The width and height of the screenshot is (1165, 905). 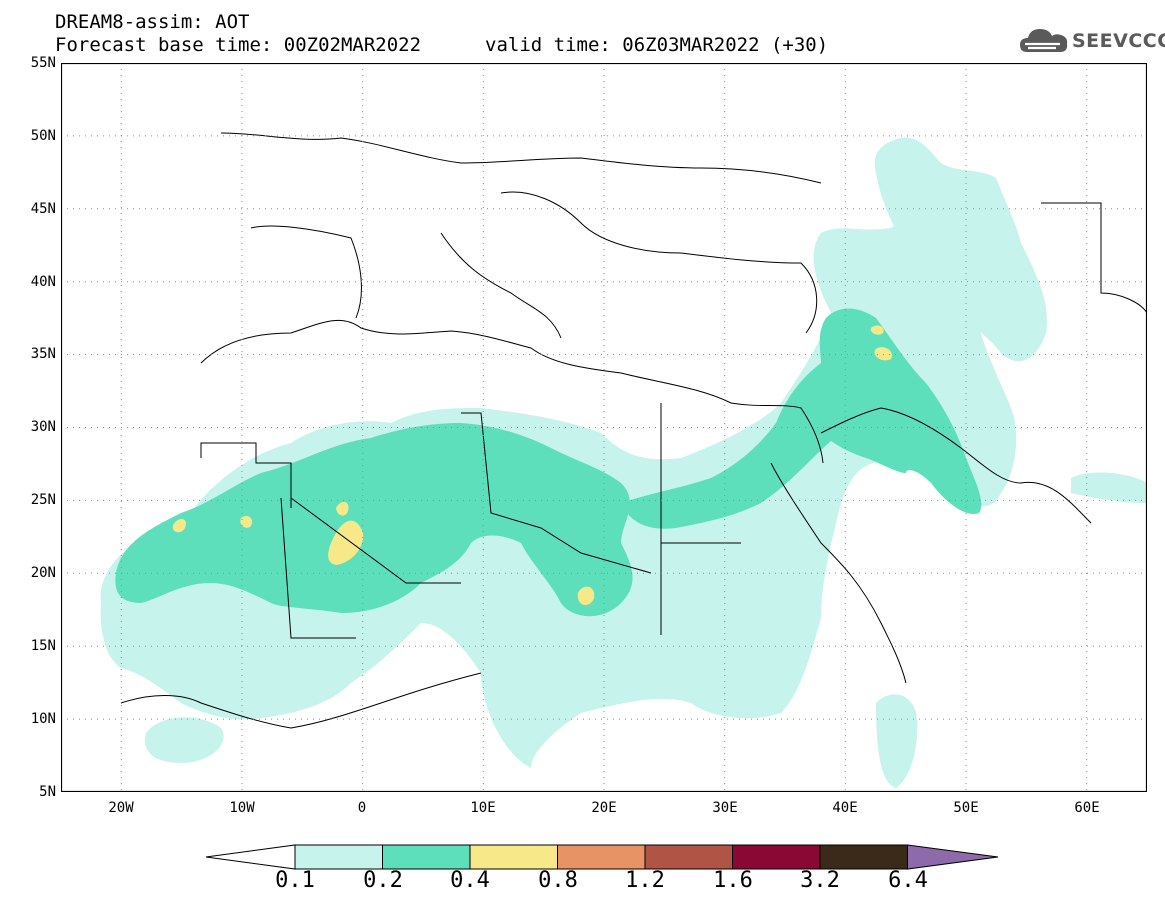 What do you see at coordinates (43, 136) in the screenshot?
I see `lat-label-50n: 50N` at bounding box center [43, 136].